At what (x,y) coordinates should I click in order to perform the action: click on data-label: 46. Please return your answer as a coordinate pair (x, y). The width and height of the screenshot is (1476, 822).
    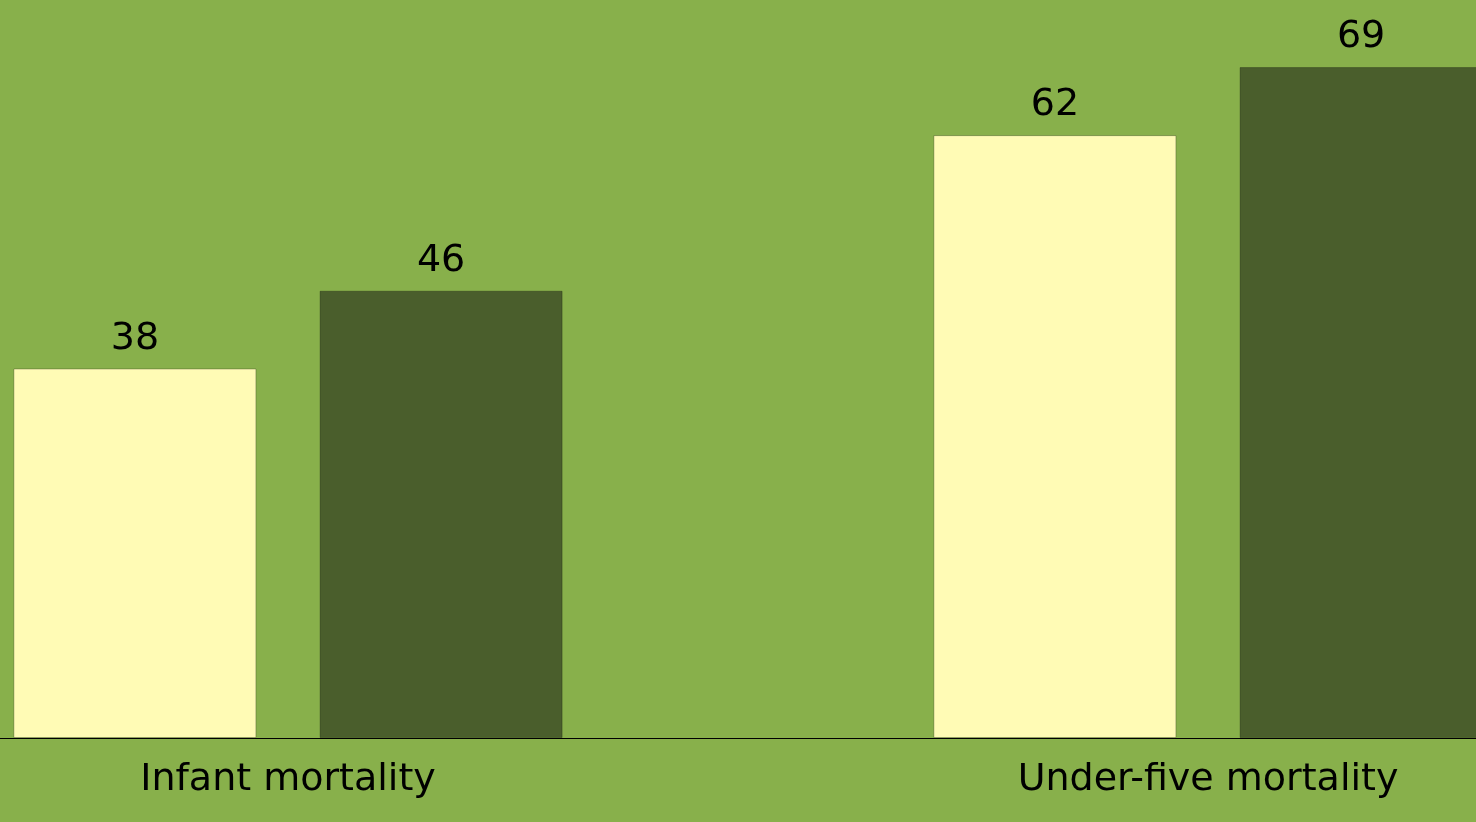
    Looking at the image, I should click on (441, 257).